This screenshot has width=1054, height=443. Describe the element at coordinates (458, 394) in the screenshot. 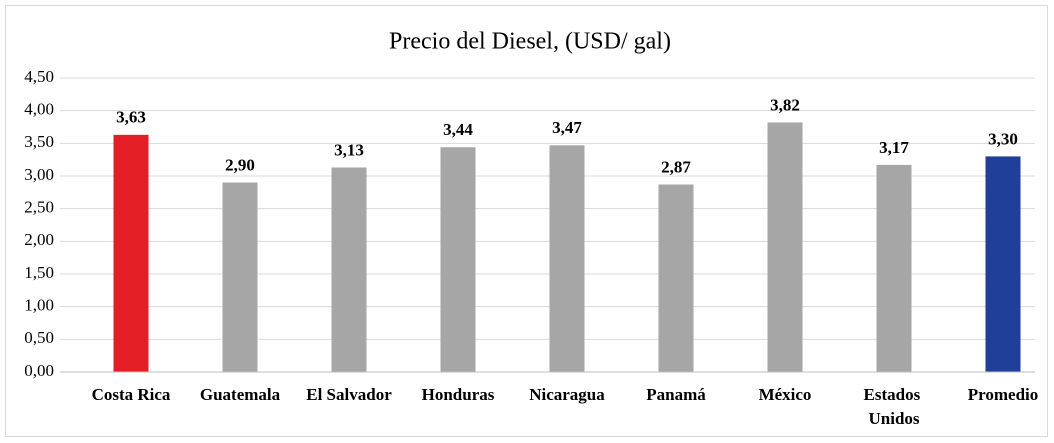

I see `x-tick-label: Honduras` at that location.